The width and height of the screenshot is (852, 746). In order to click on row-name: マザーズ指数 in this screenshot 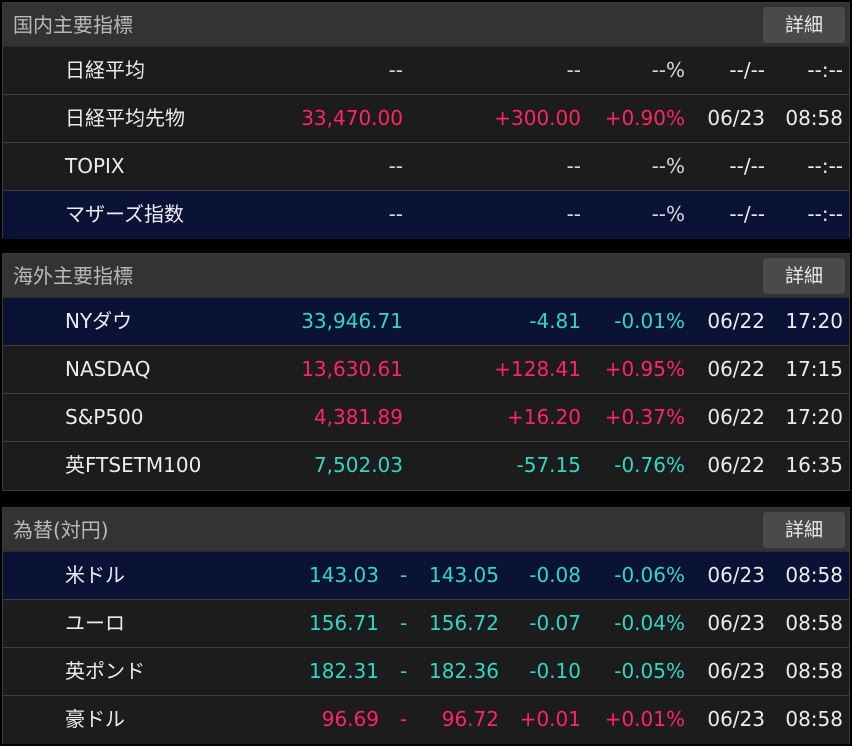, I will do `click(124, 214)`.